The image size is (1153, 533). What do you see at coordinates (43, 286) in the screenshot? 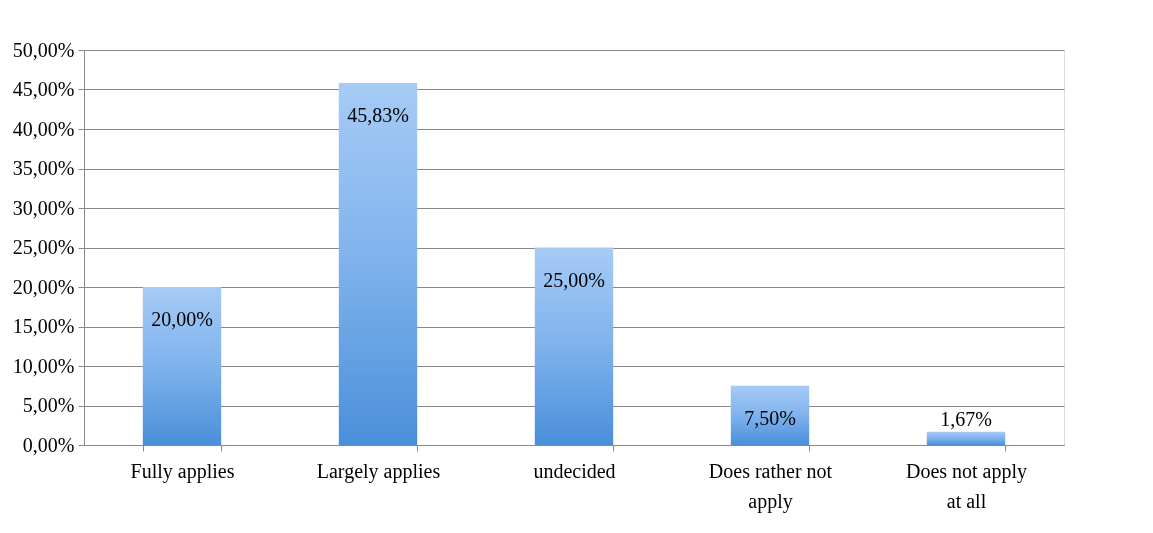
I see `y-tick-label: 20,00%` at bounding box center [43, 286].